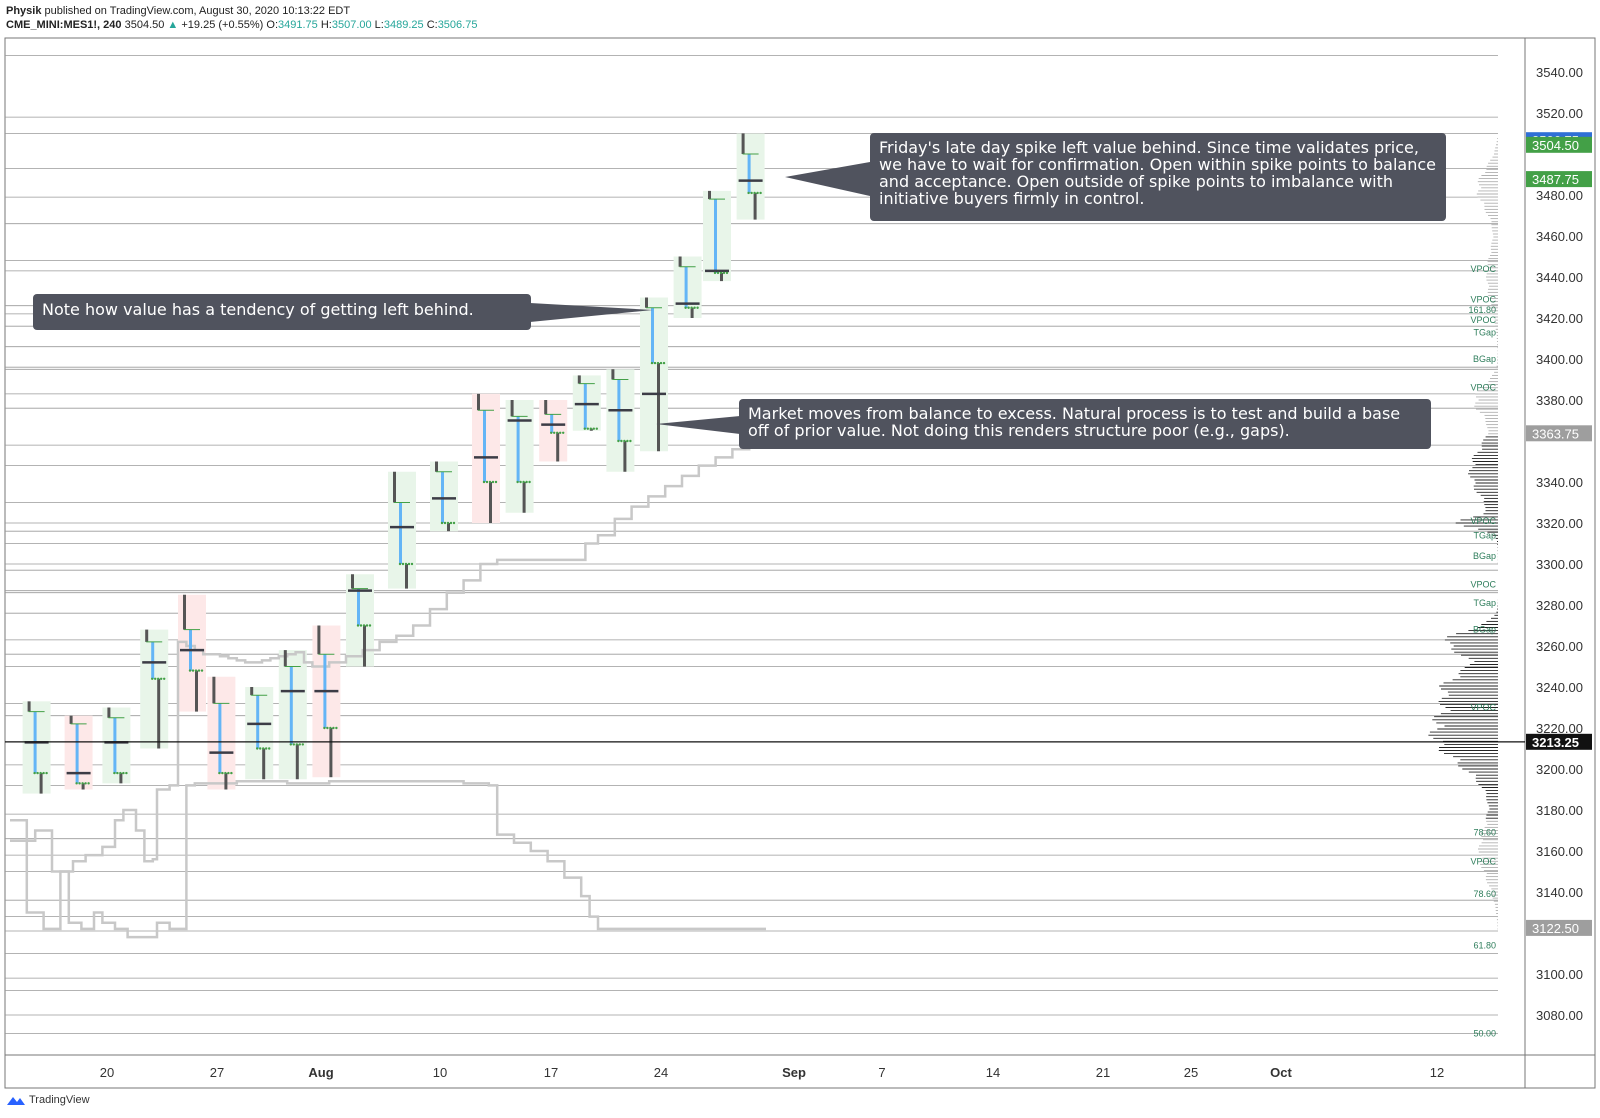 Image resolution: width=1600 pixels, height=1118 pixels. What do you see at coordinates (1484, 535) in the screenshot?
I see `level-label: TGap` at bounding box center [1484, 535].